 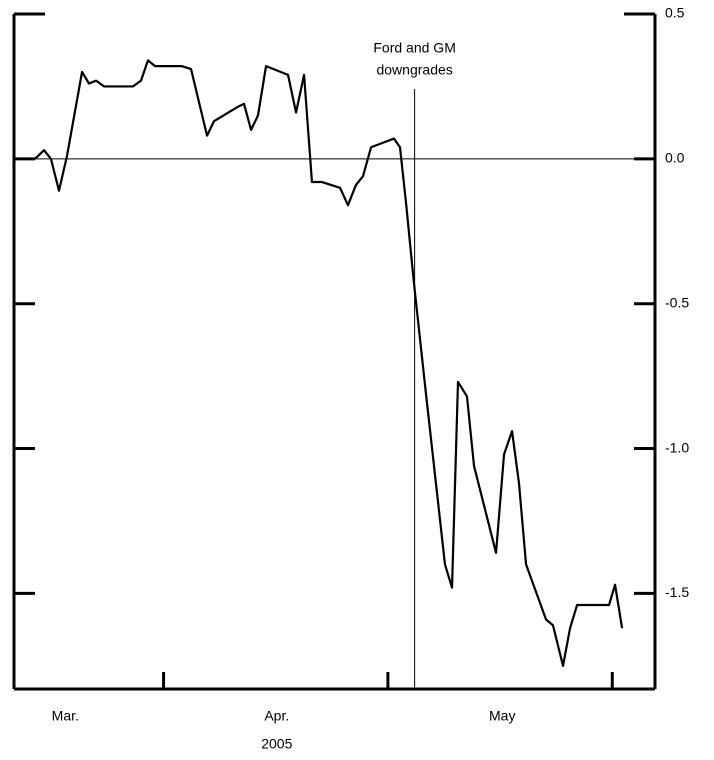 I want to click on y-tick-label: 0.5, so click(x=675, y=13).